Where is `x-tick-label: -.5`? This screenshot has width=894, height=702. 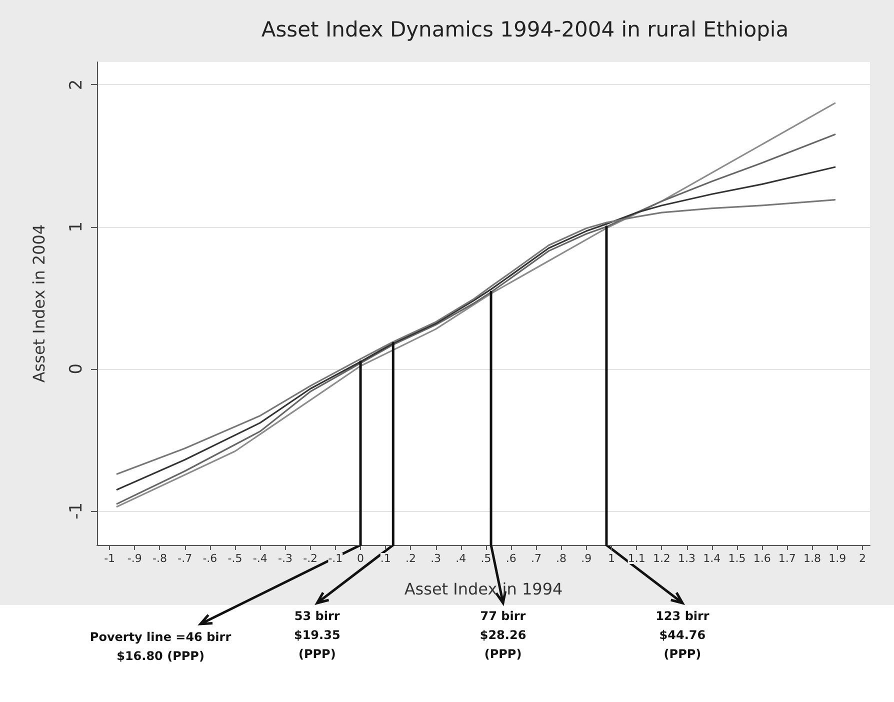 x-tick-label: -.5 is located at coordinates (235, 558).